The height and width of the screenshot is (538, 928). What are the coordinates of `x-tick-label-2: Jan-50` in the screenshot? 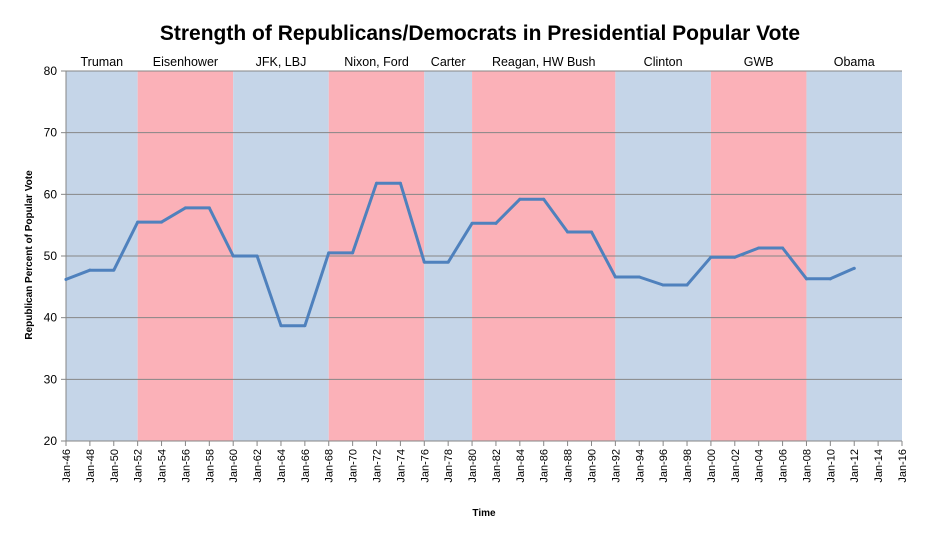 It's located at (115, 466).